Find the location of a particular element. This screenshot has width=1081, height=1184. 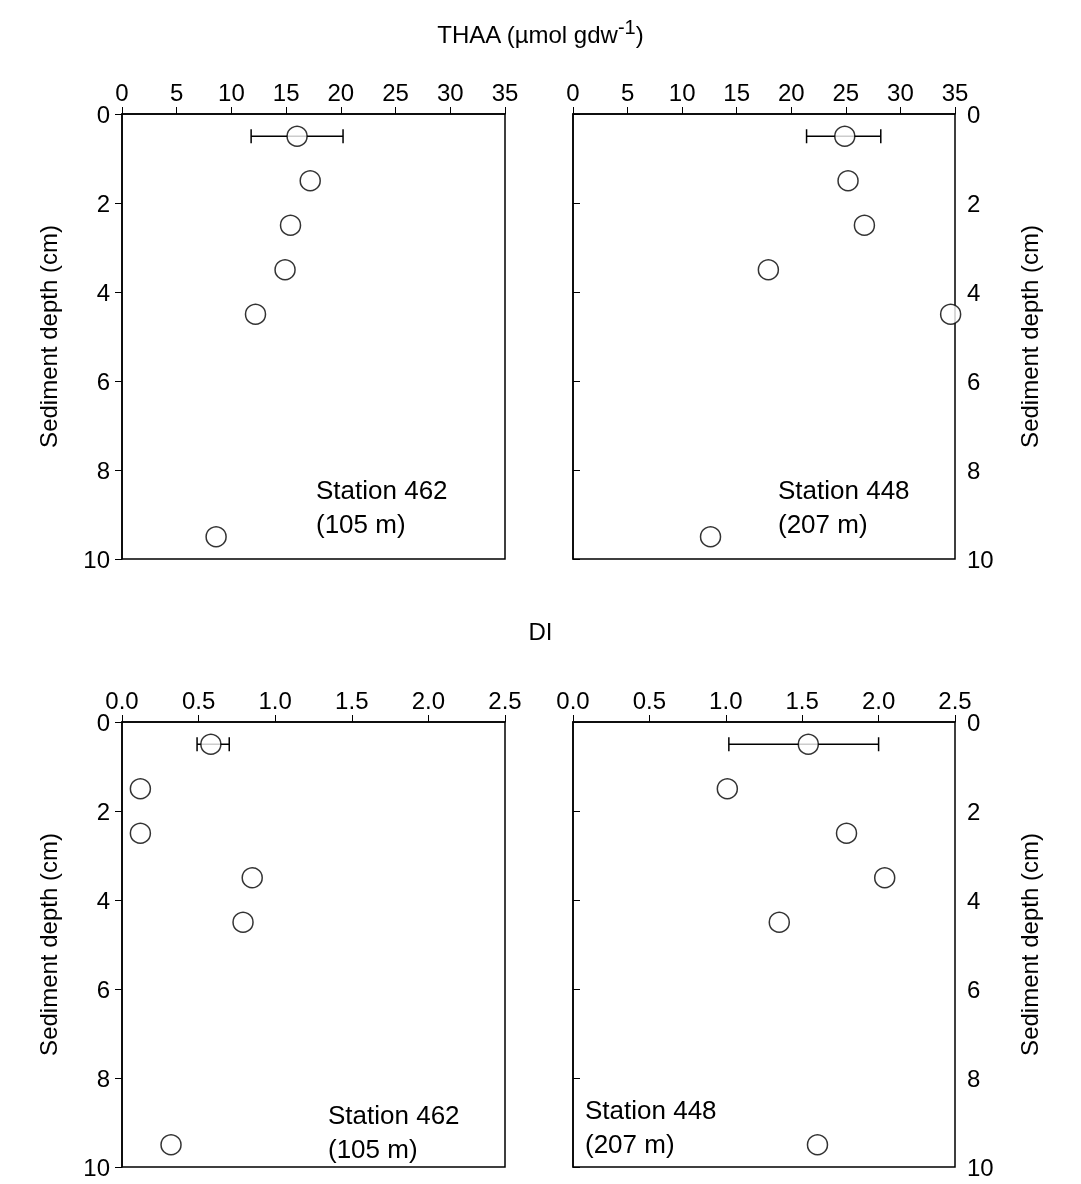

x-tick-label: 2.5 is located at coordinates (505, 700).